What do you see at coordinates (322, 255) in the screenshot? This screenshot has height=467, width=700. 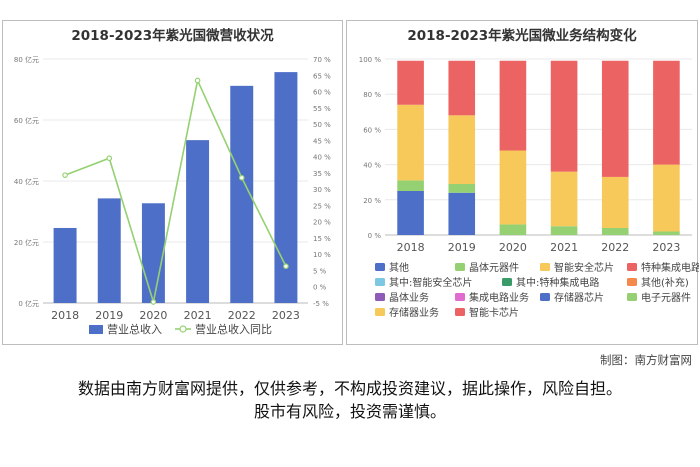 I see `right-axis-tick-label: 10 %` at bounding box center [322, 255].